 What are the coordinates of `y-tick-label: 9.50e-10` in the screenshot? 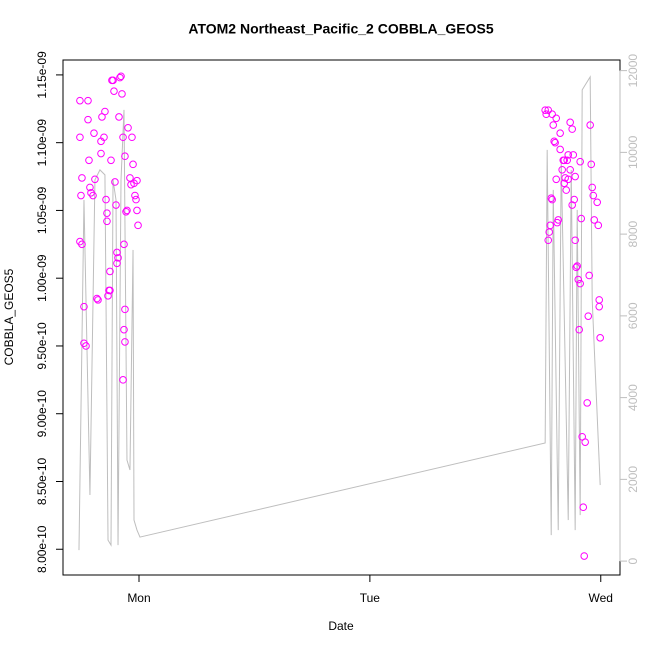 It's located at (42, 346).